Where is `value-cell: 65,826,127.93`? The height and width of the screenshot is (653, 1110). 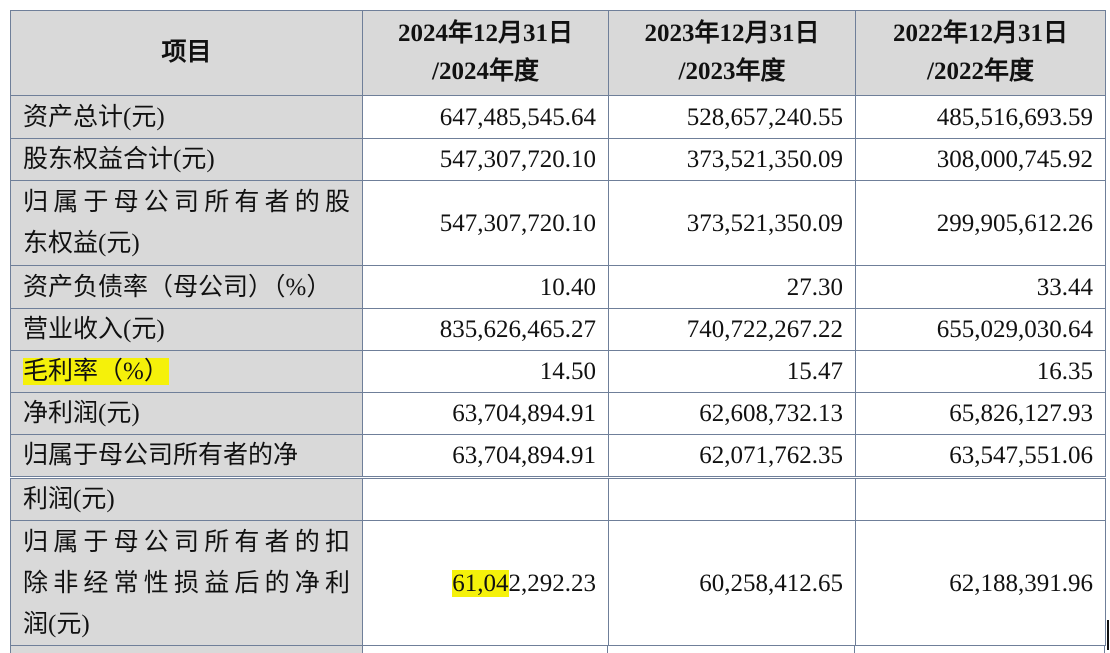
value-cell: 65,826,127.93 is located at coordinates (980, 413).